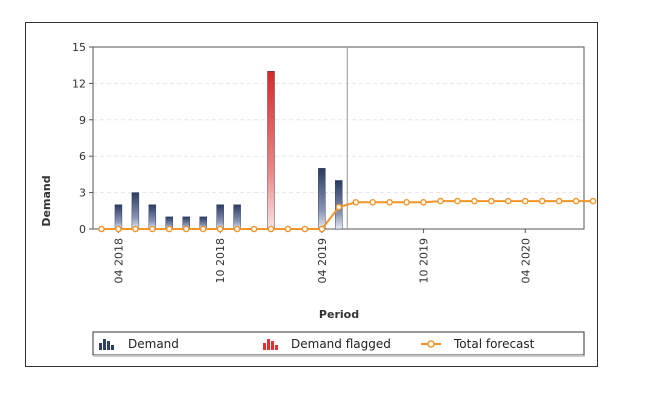 This screenshot has height=413, width=655. Describe the element at coordinates (79, 47) in the screenshot. I see `y-tick-label: 15` at that location.